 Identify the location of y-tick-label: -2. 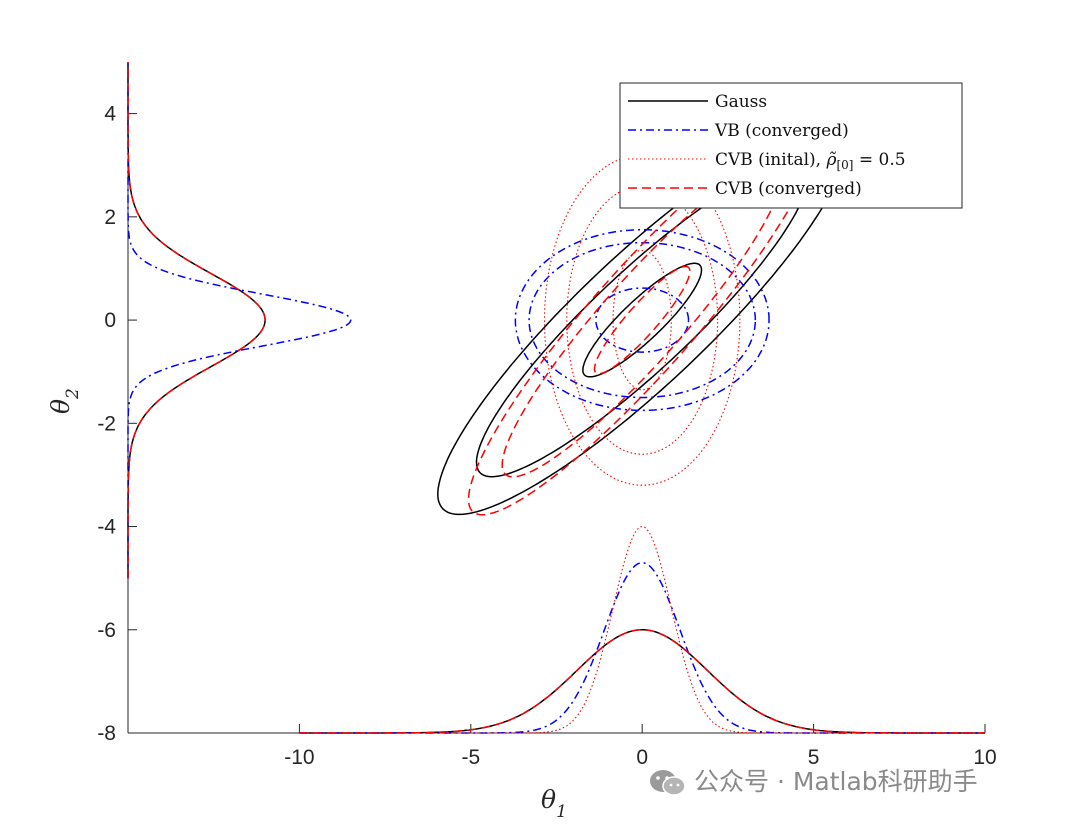
(106, 423).